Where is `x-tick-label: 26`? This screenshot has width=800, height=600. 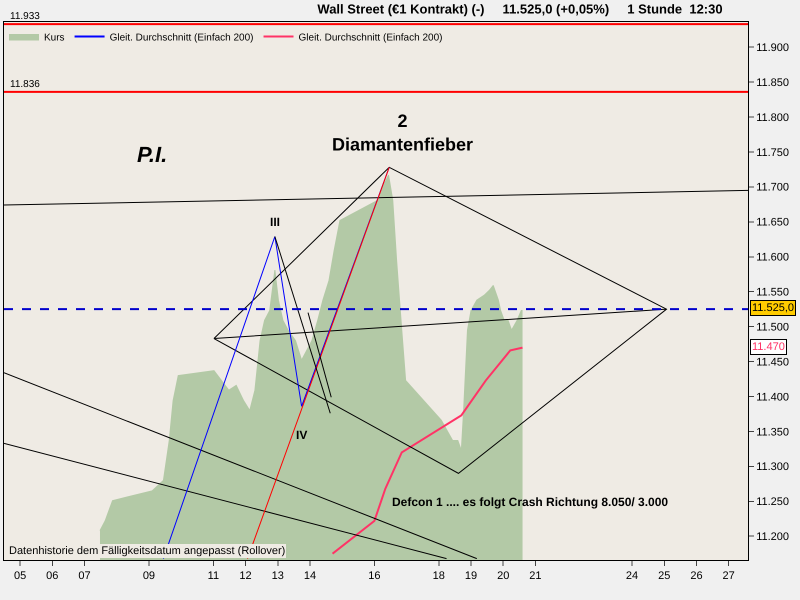
x-tick-label: 26 is located at coordinates (696, 576).